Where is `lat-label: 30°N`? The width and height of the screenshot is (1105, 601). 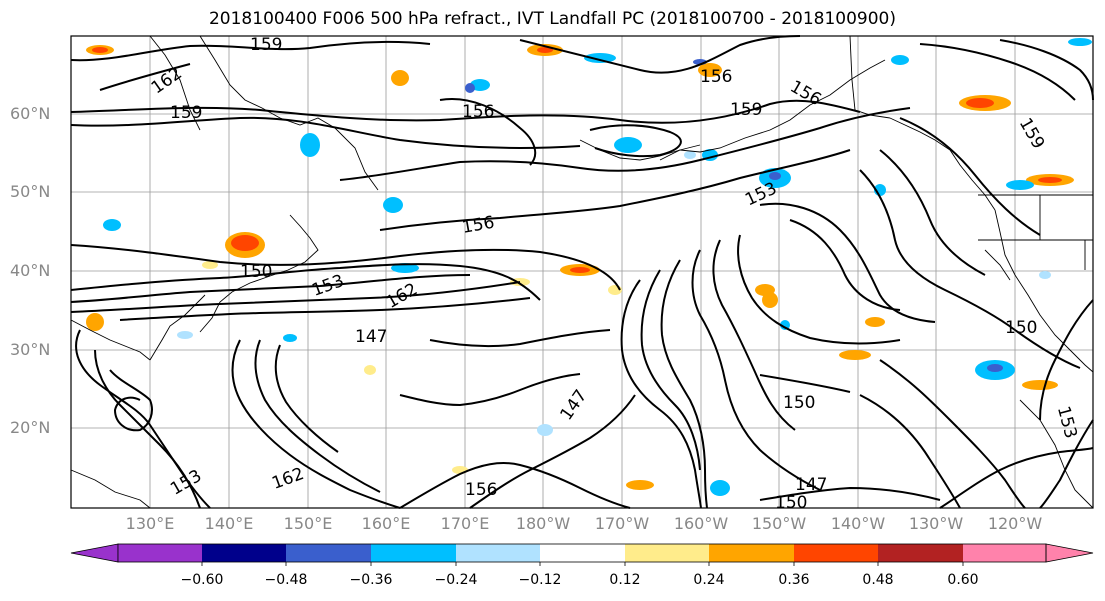
lat-label: 30°N is located at coordinates (30, 349).